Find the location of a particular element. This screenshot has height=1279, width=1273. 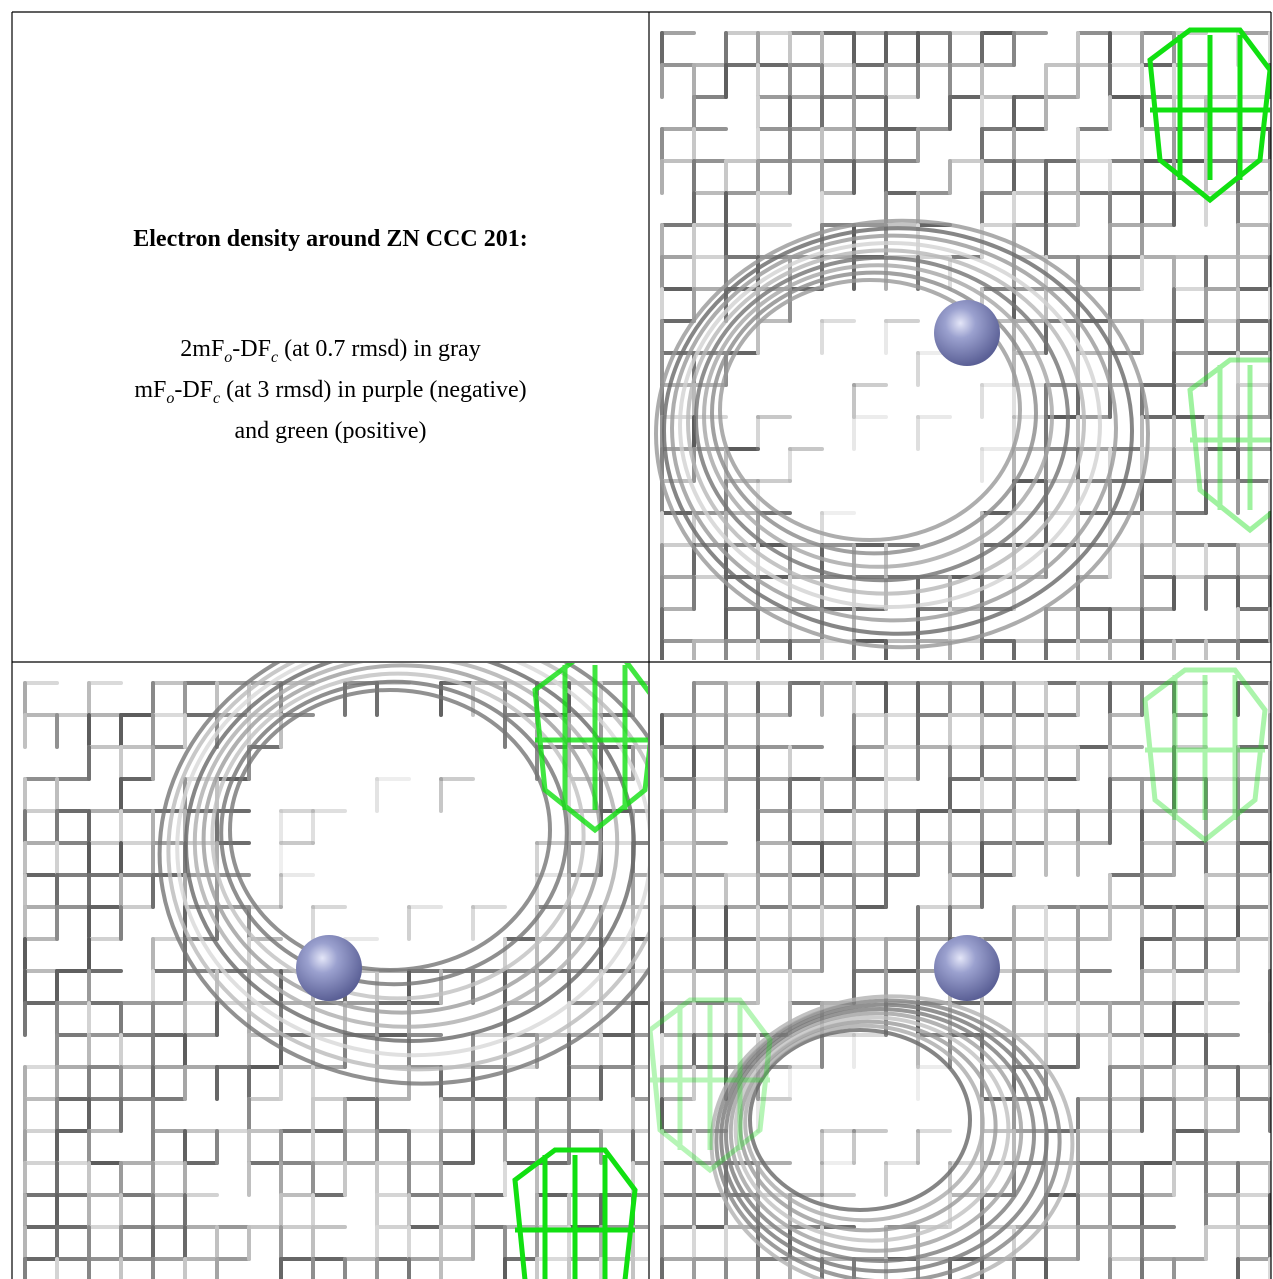

caption-line: 2mFo-DFc (at 0.7 rmsd) in gray is located at coordinates (330, 353).